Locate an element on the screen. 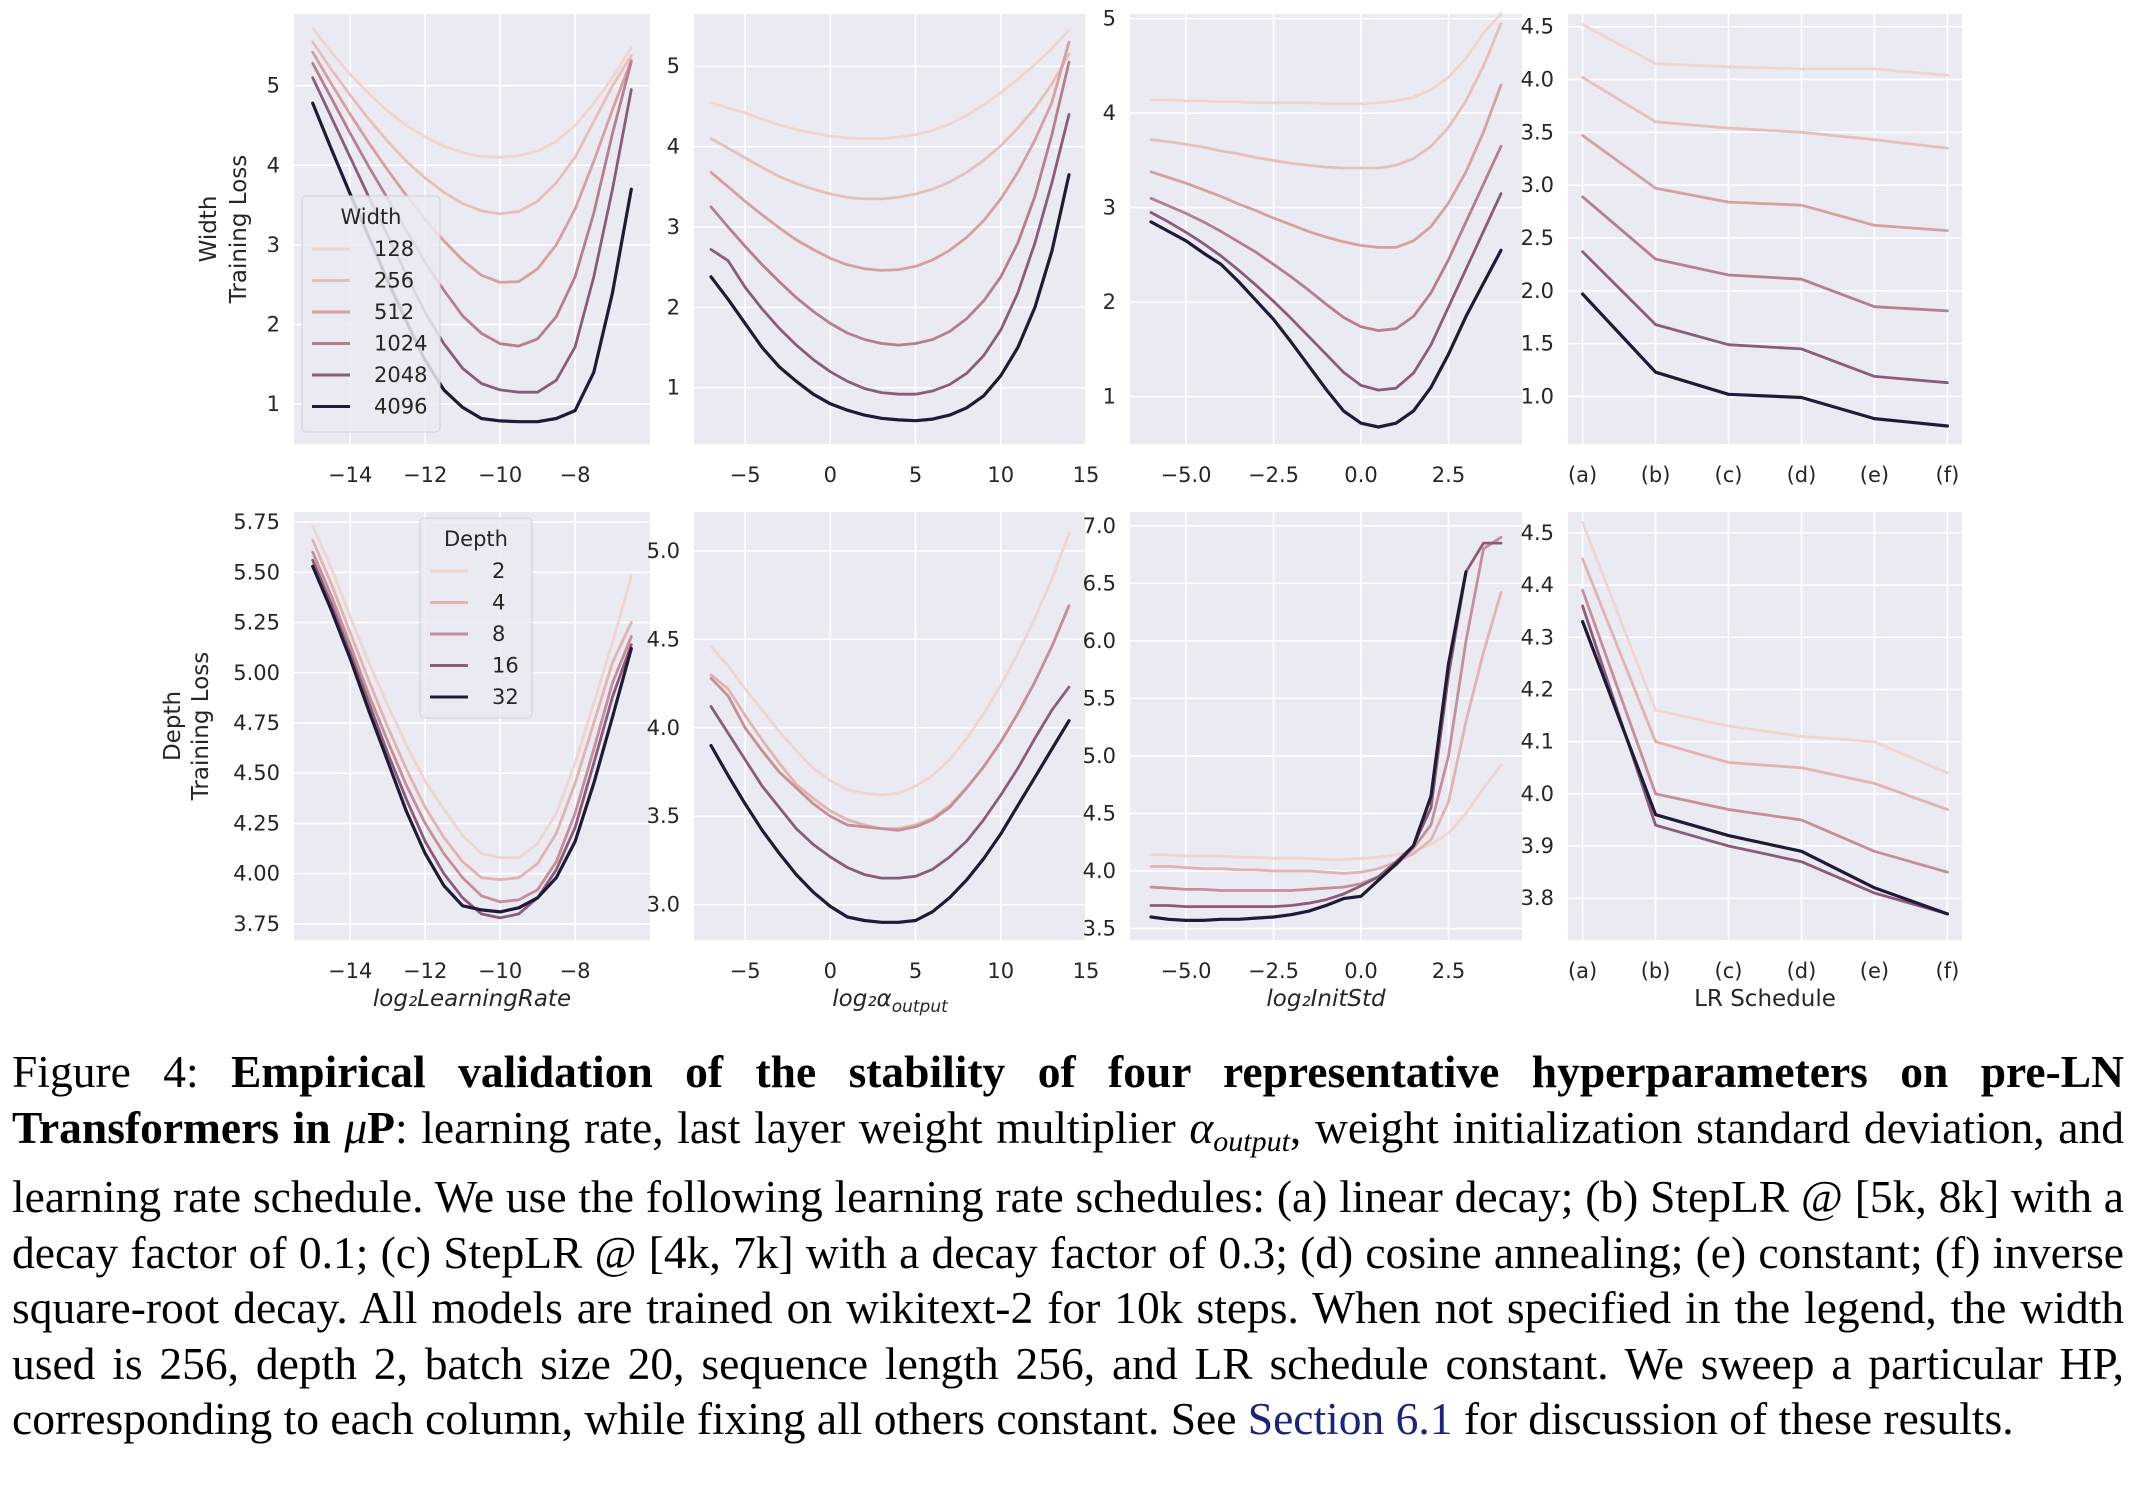 The width and height of the screenshot is (2132, 1504). y-tick-label: 5.5 is located at coordinates (1099, 698).